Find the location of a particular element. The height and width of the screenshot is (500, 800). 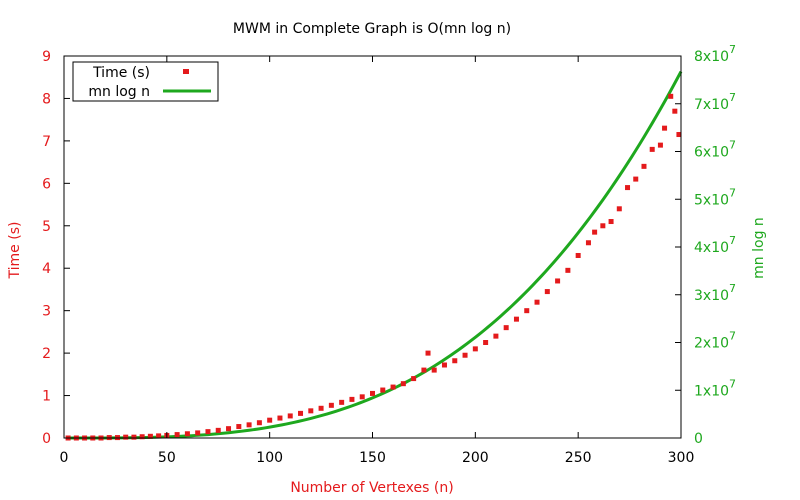

y-left-tick-label: 6 is located at coordinates (46, 184).